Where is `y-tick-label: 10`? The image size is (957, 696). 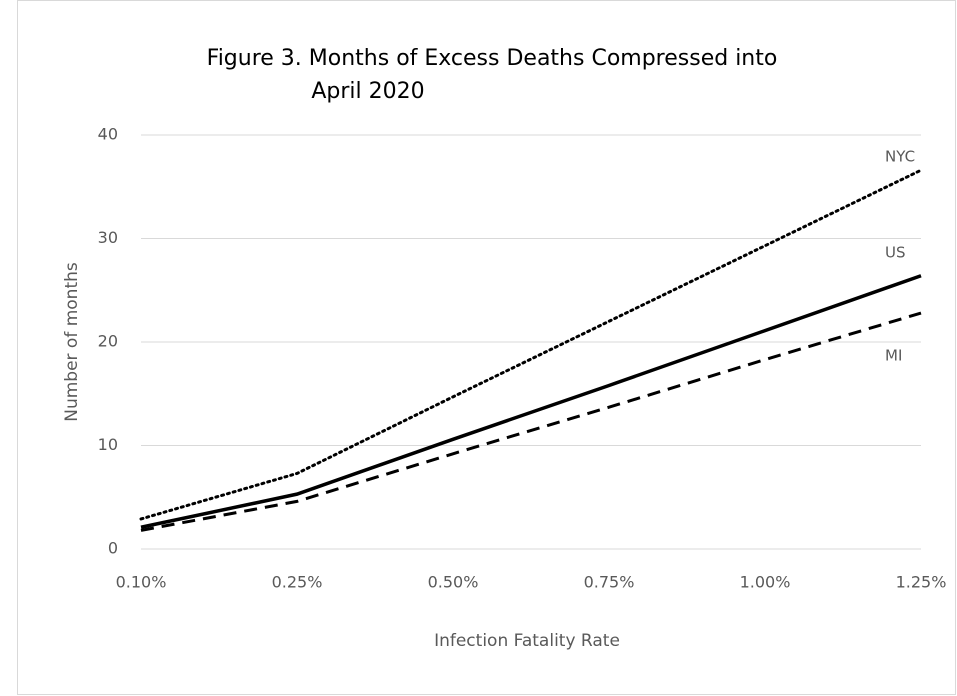 y-tick-label: 10 is located at coordinates (108, 444).